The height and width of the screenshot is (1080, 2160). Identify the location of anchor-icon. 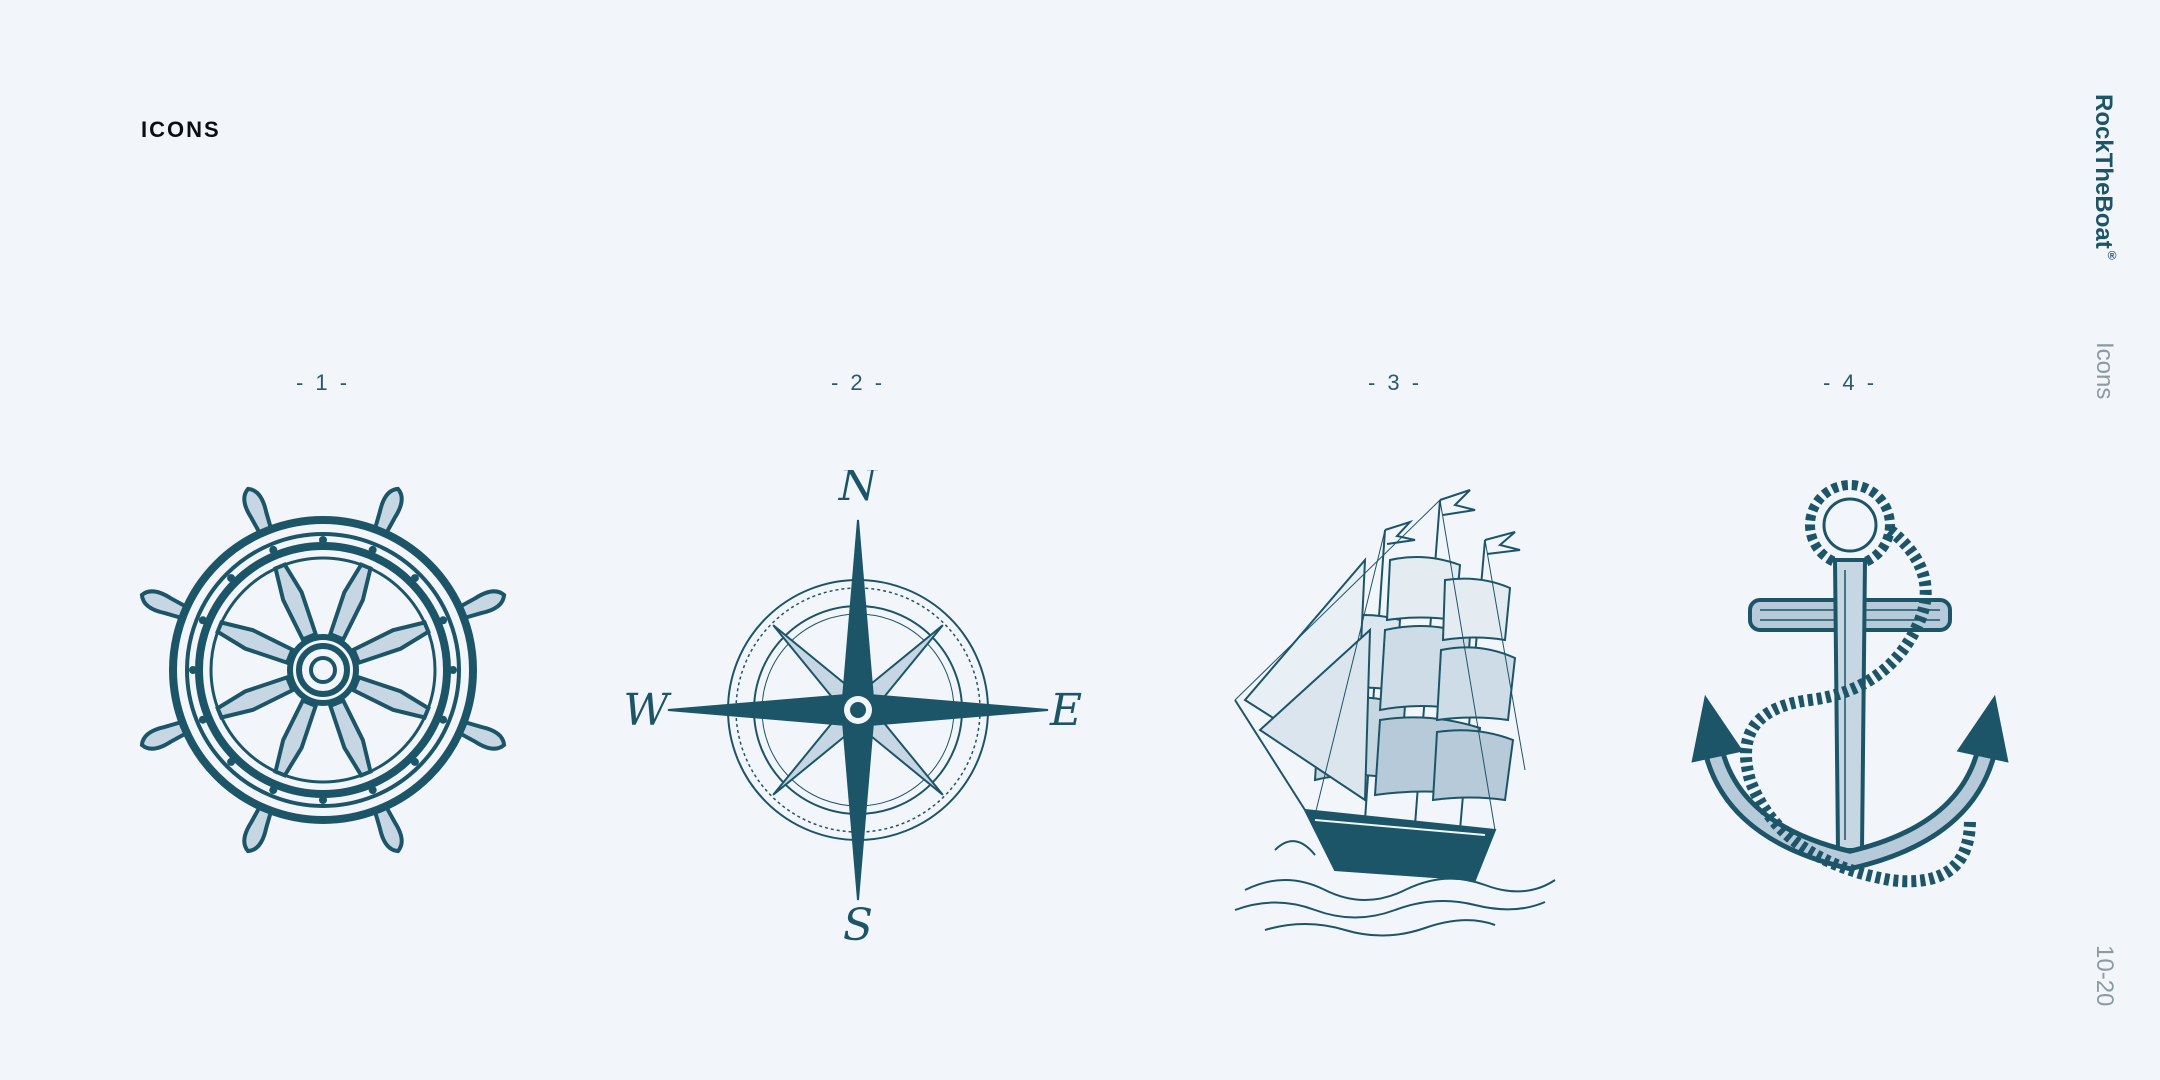
(1850, 684).